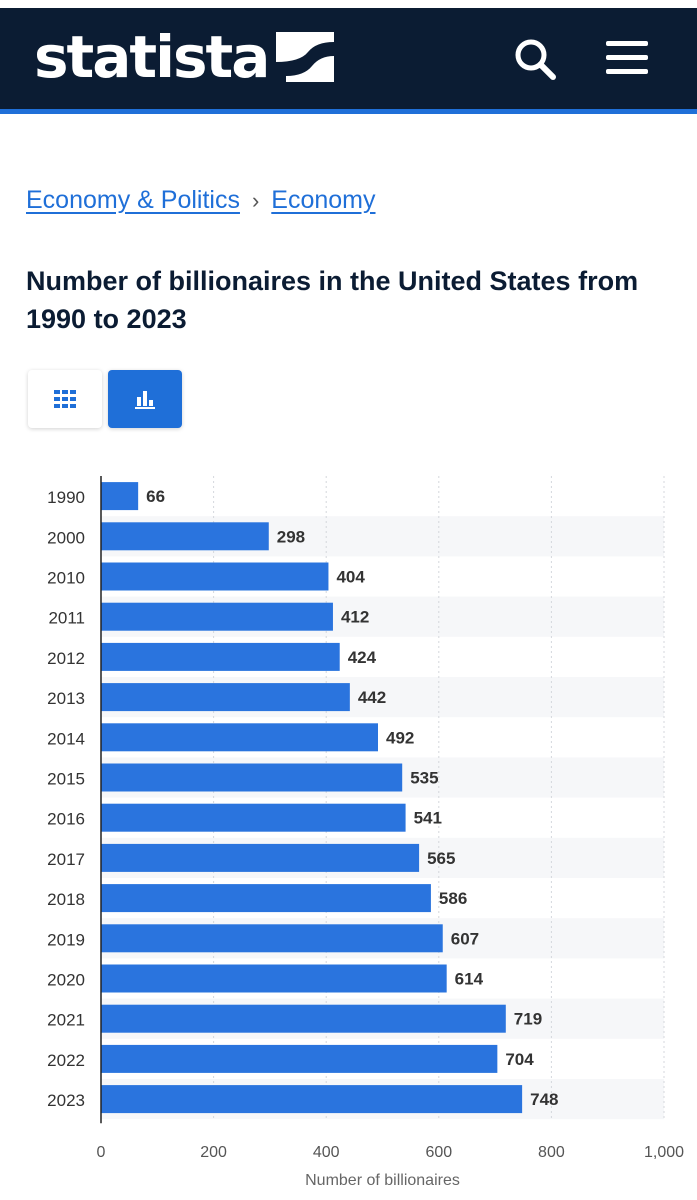  I want to click on bar-2014, so click(239, 737).